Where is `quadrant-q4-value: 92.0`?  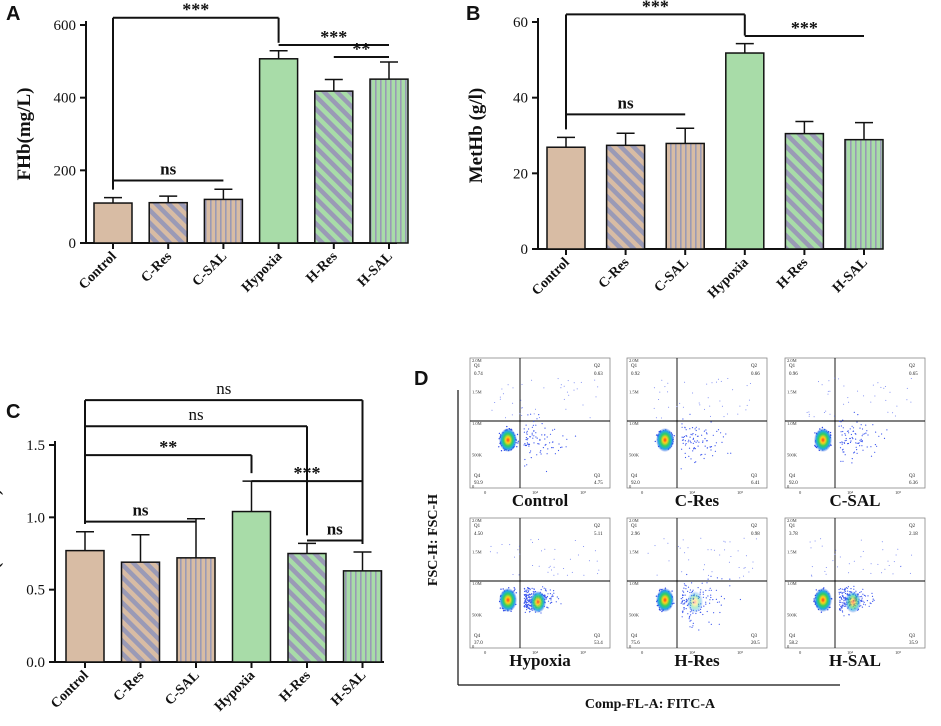 quadrant-q4-value: 92.0 is located at coordinates (793, 483).